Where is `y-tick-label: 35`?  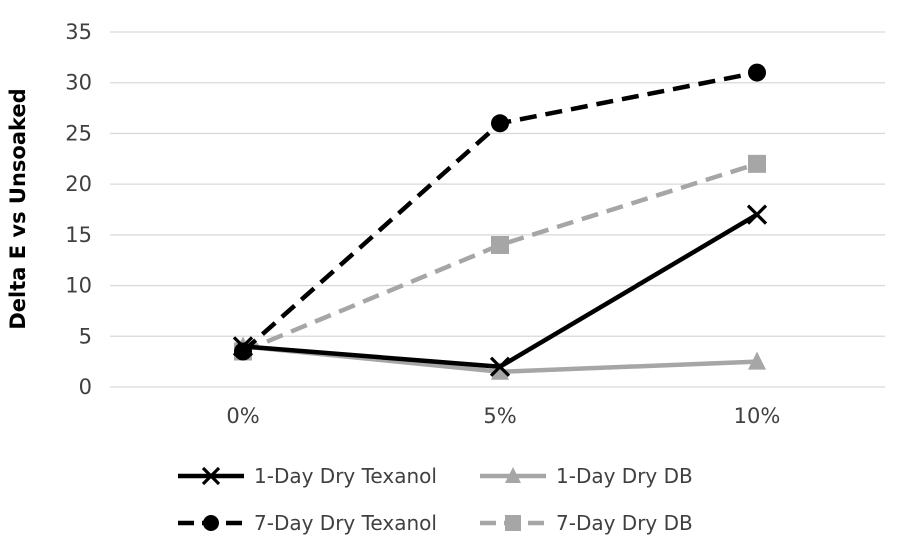
y-tick-label: 35 is located at coordinates (78, 32).